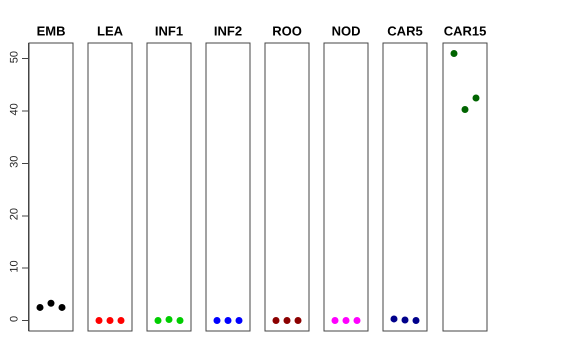 The width and height of the screenshot is (576, 360). What do you see at coordinates (169, 30) in the screenshot?
I see `x-tick-label: INF1` at bounding box center [169, 30].